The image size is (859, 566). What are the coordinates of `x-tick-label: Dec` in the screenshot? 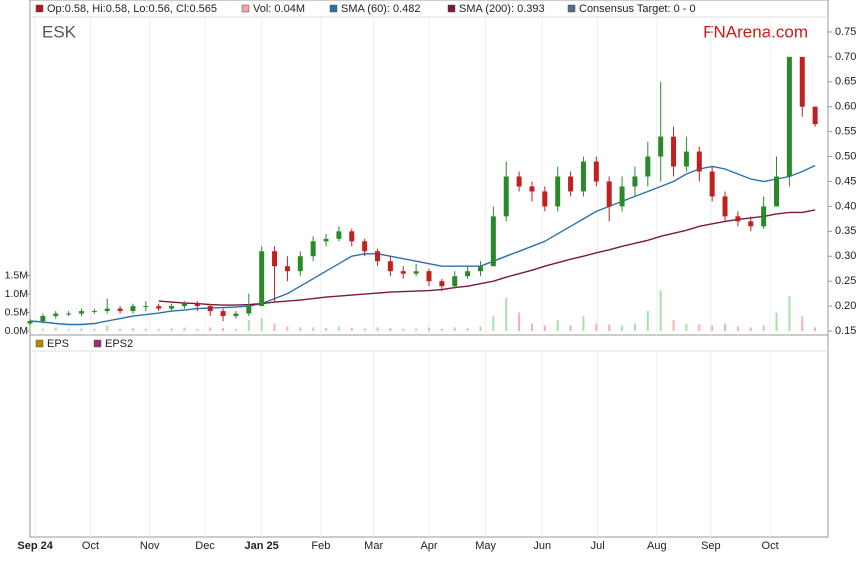 It's located at (205, 546).